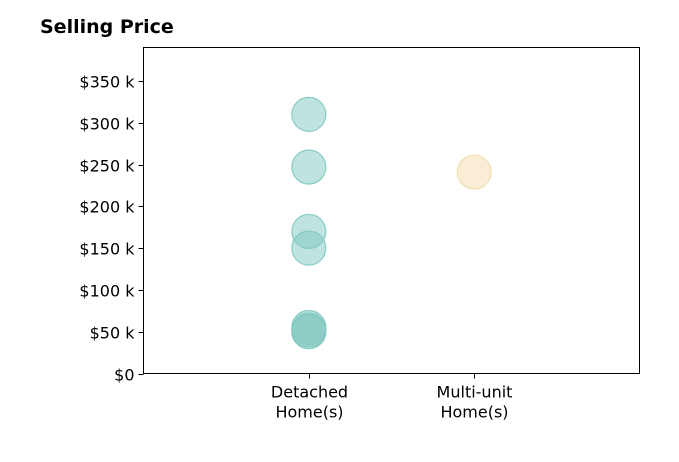 This screenshot has width=679, height=462. I want to click on y-tick-label: $0, so click(124, 375).